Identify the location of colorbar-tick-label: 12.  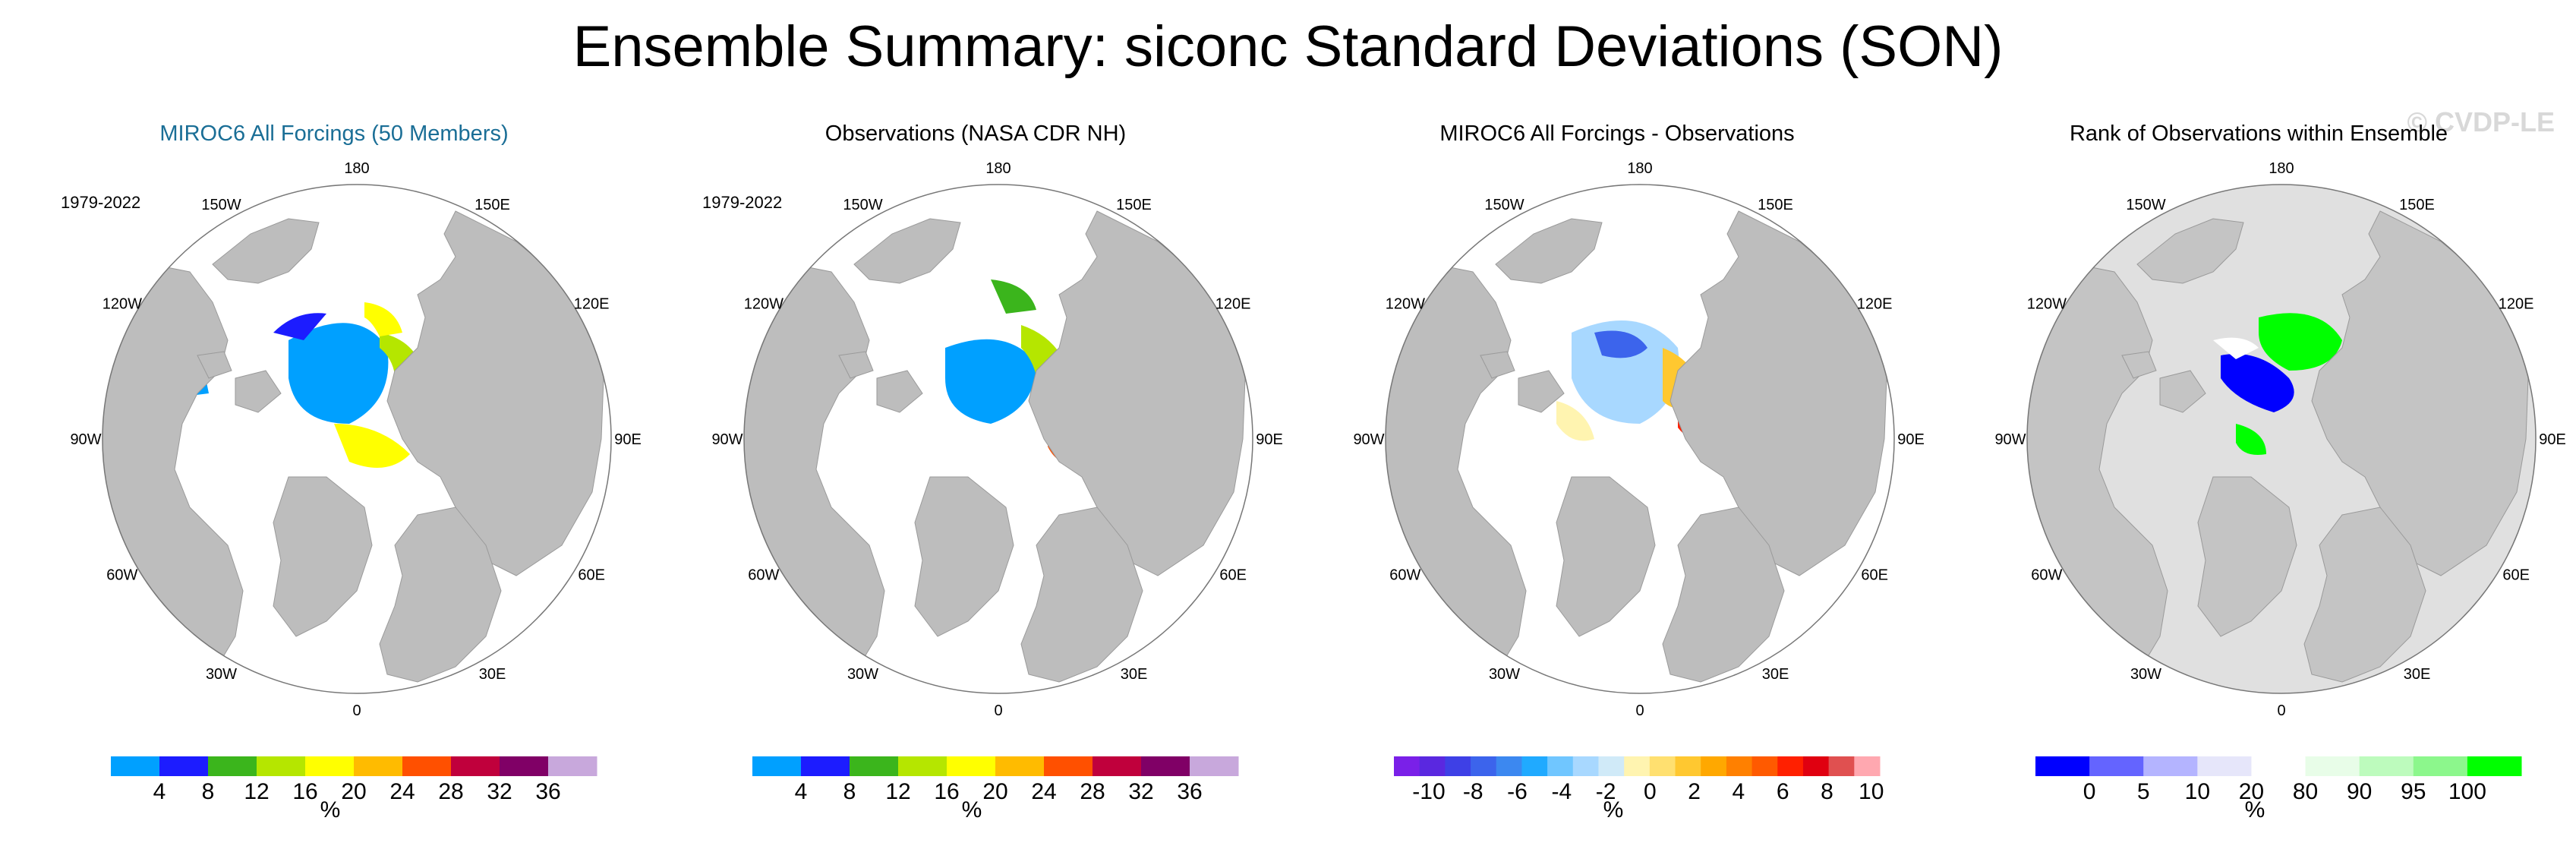
(257, 791).